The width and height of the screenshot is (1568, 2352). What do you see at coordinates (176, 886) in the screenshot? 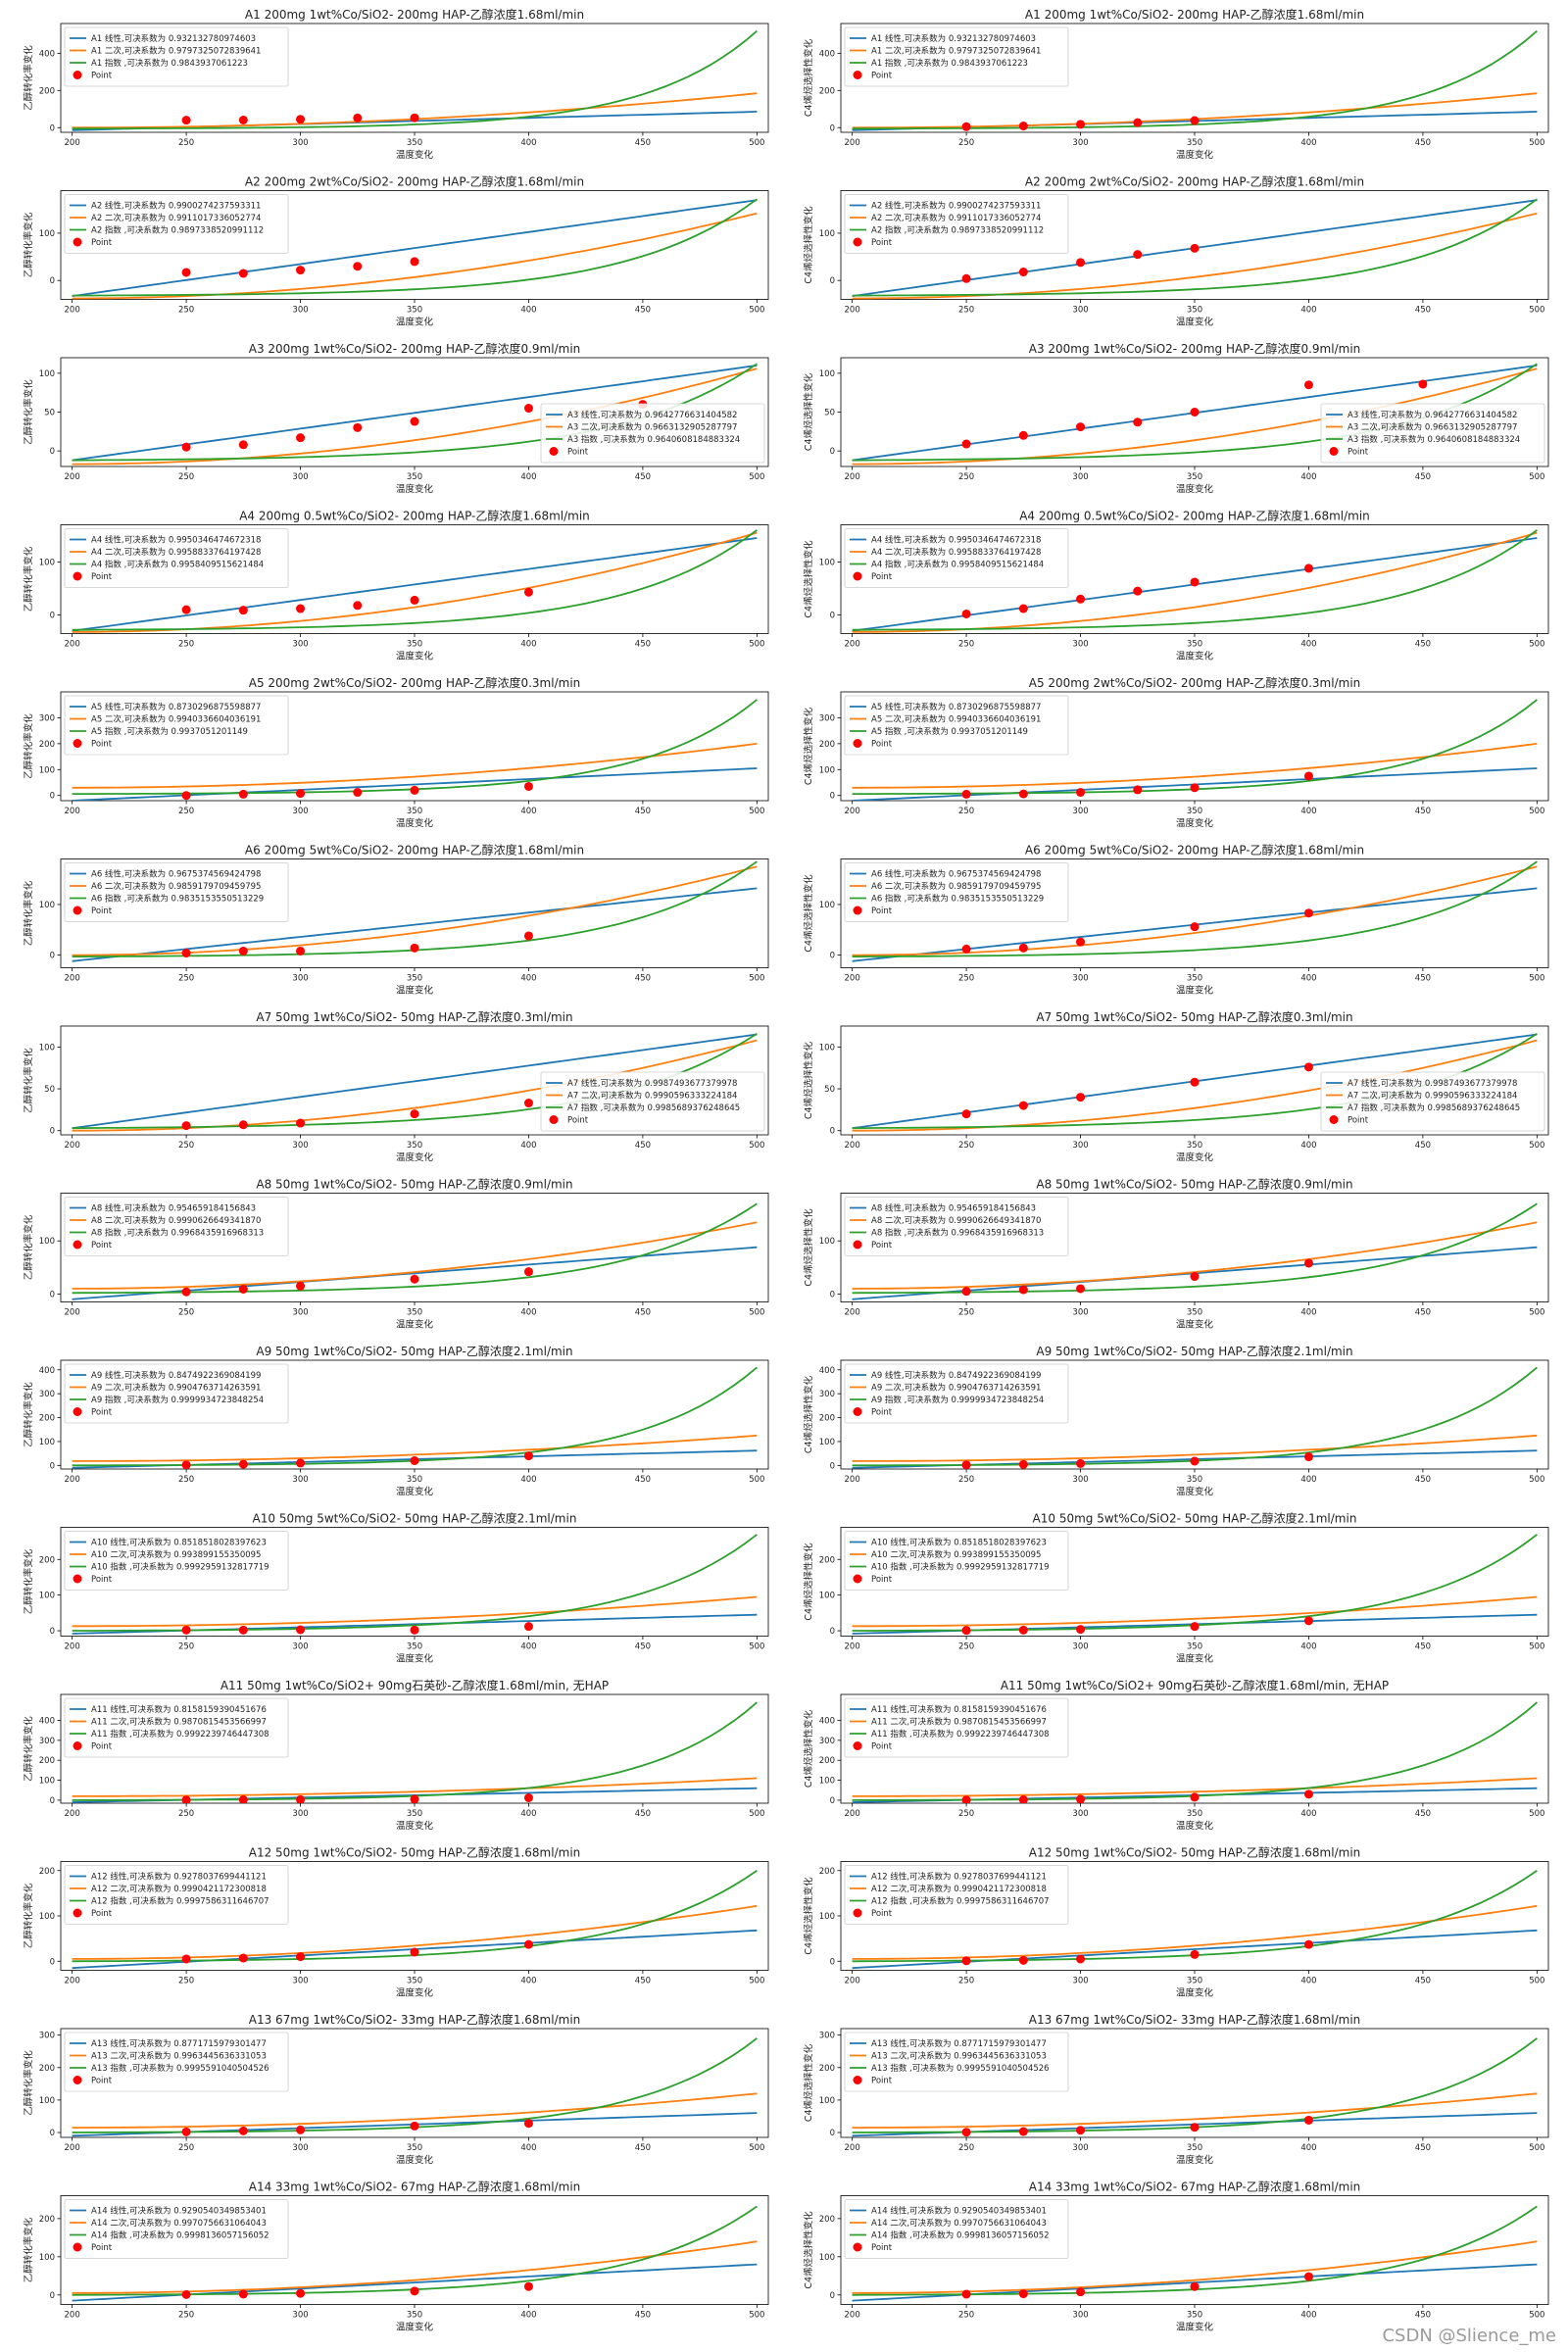
I see `legend-quadratic-label: A6 二次,可决系数为 0.9859179709459795` at bounding box center [176, 886].